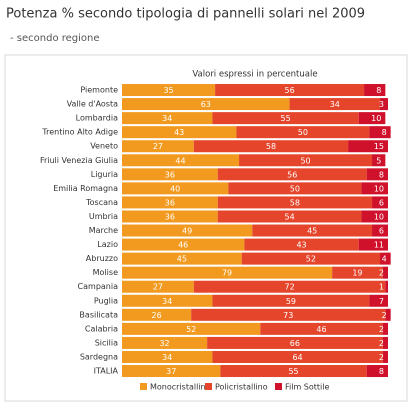  Describe the element at coordinates (55, 38) in the screenshot. I see `chart-subtitle: - secondo regione` at that location.